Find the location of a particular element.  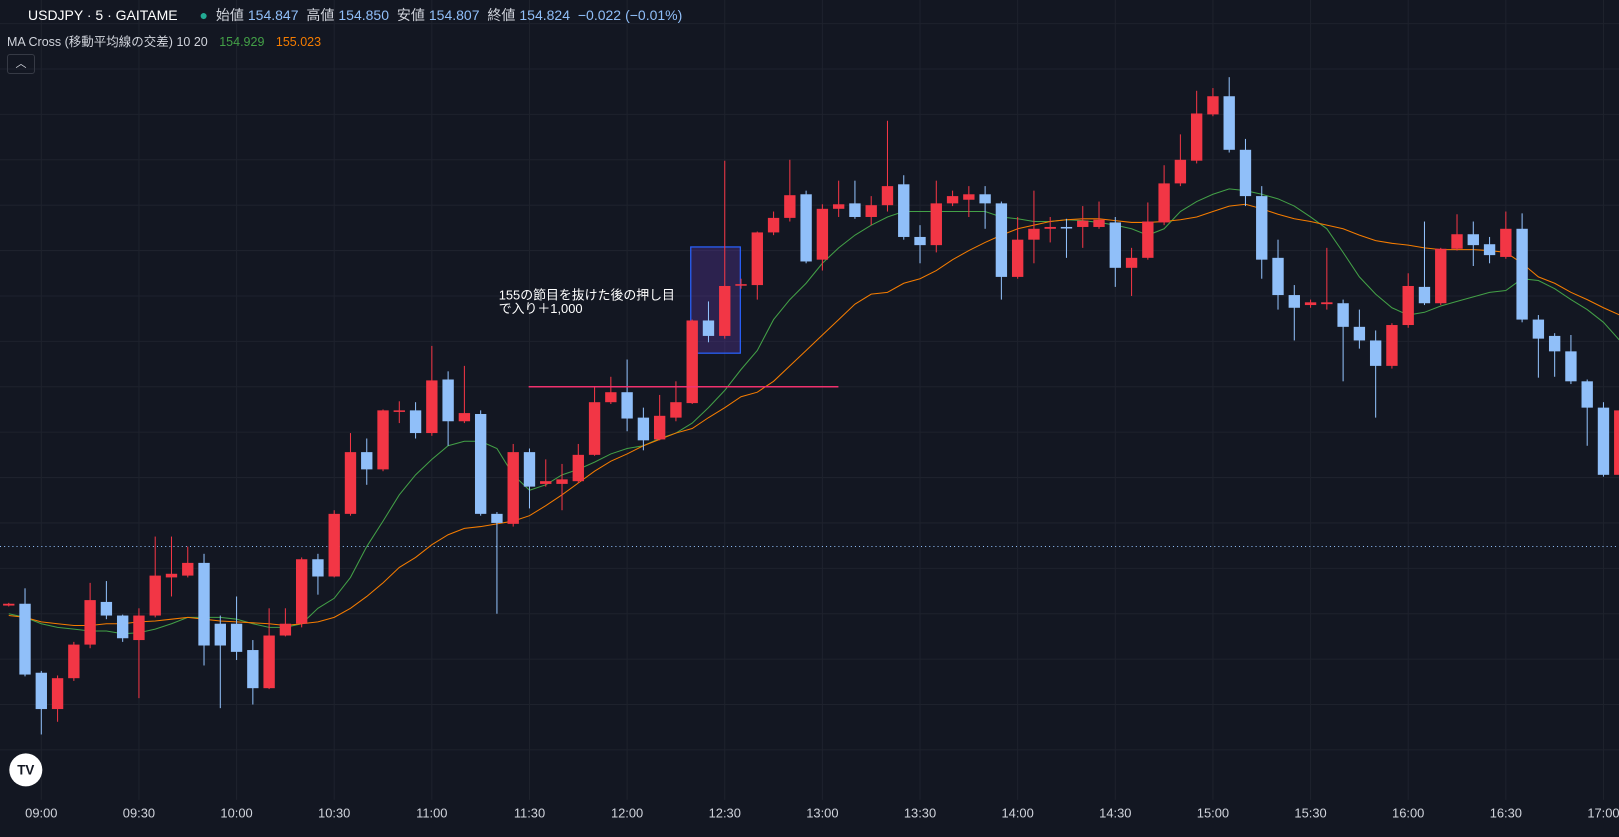

logo-mark: TV is located at coordinates (25, 769).